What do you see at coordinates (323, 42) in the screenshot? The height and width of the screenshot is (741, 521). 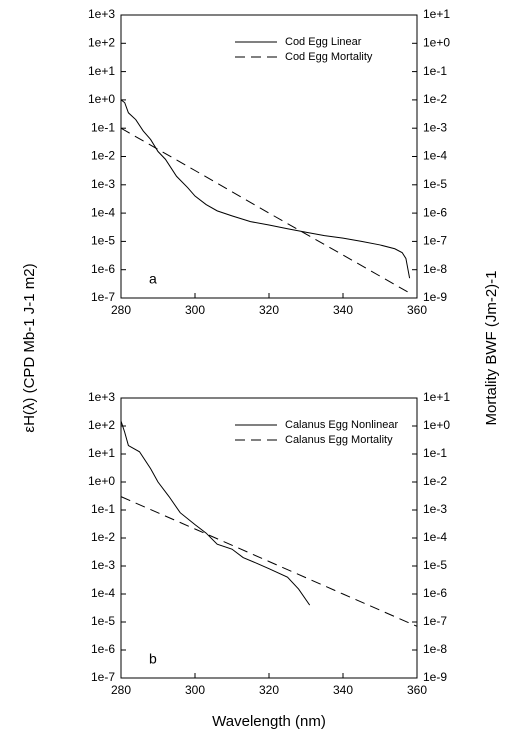 I see `legend-label: Cod Egg Linear` at bounding box center [323, 42].